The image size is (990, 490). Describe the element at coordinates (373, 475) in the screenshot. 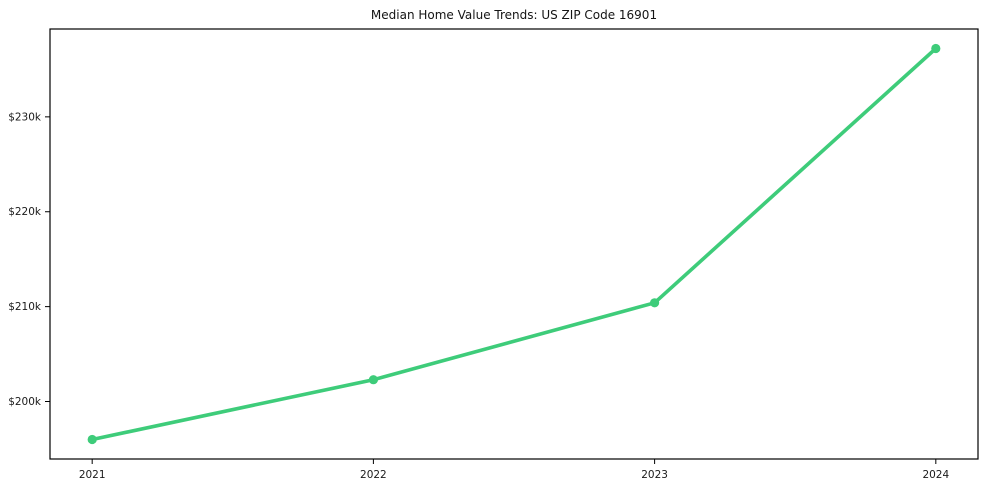

I see `x-axis-tick-label: 2022` at that location.